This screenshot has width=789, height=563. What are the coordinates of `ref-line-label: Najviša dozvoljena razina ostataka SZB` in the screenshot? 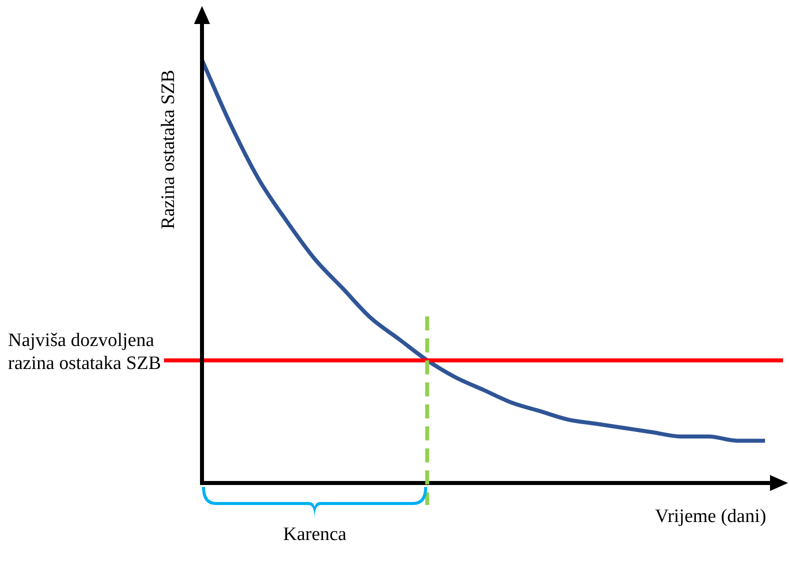 It's located at (85, 352).